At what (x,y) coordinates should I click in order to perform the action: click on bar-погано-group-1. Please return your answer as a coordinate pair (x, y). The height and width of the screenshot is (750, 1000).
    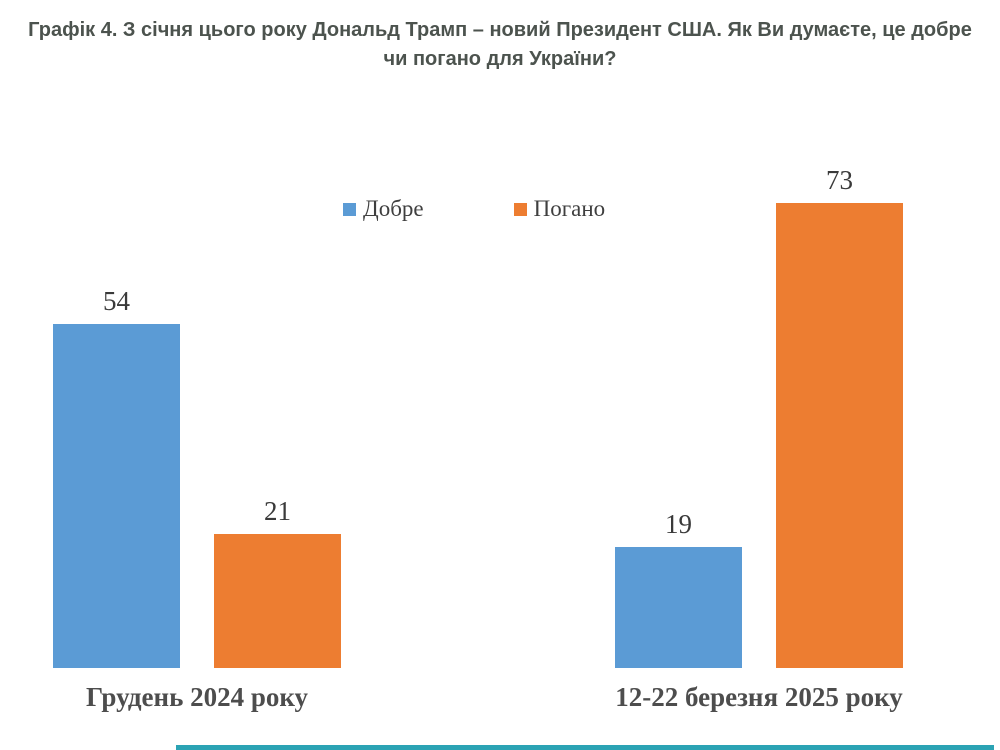
    Looking at the image, I should click on (839, 435).